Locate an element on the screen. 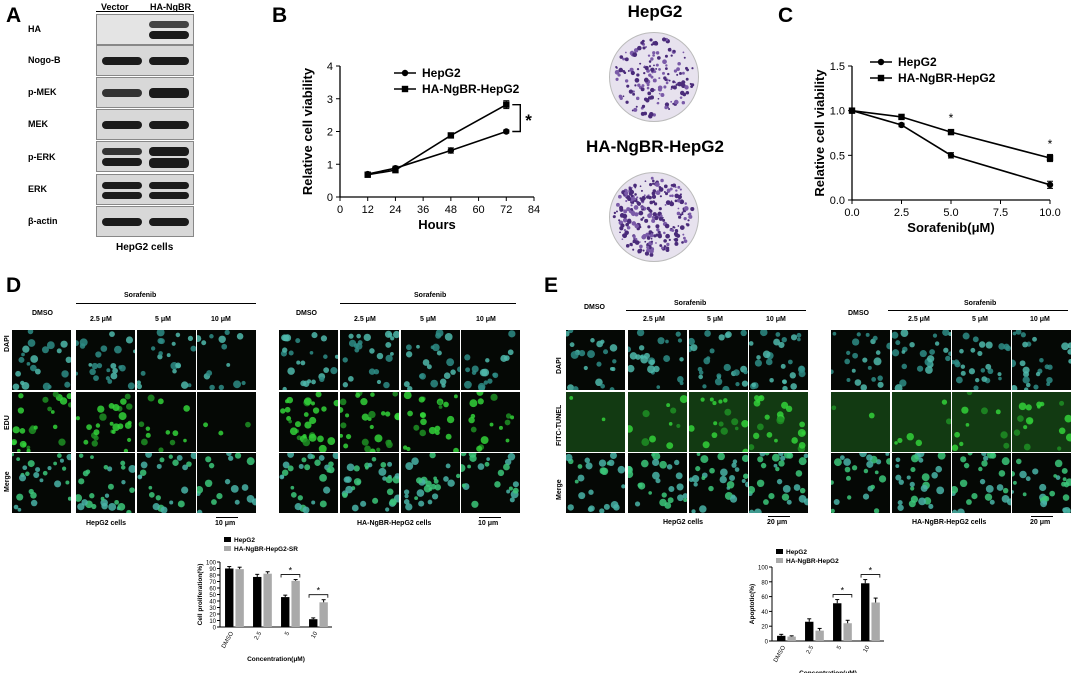 This screenshot has width=1072, height=673. x-tick-label: 5 is located at coordinates (287, 633).